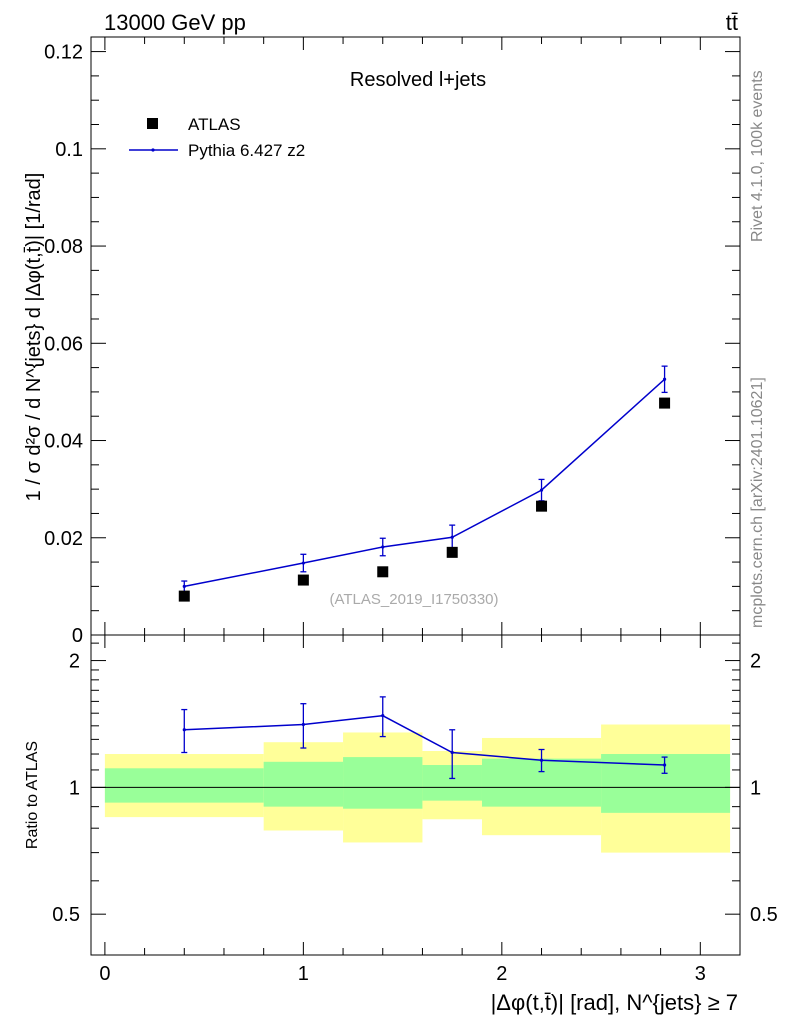  I want to click on main-y-tick-label: 0.04, so click(63, 442).